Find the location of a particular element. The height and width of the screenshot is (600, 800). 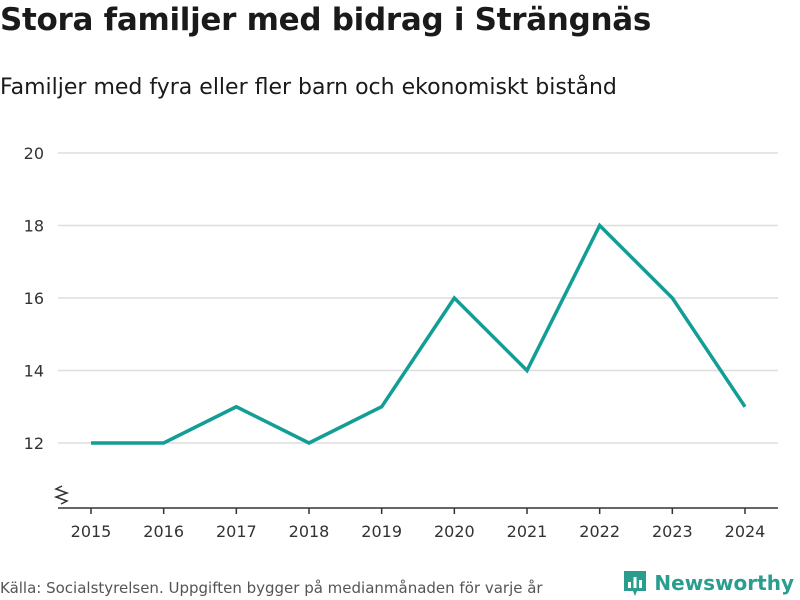

y-tick-label: 18 is located at coordinates (34, 226).